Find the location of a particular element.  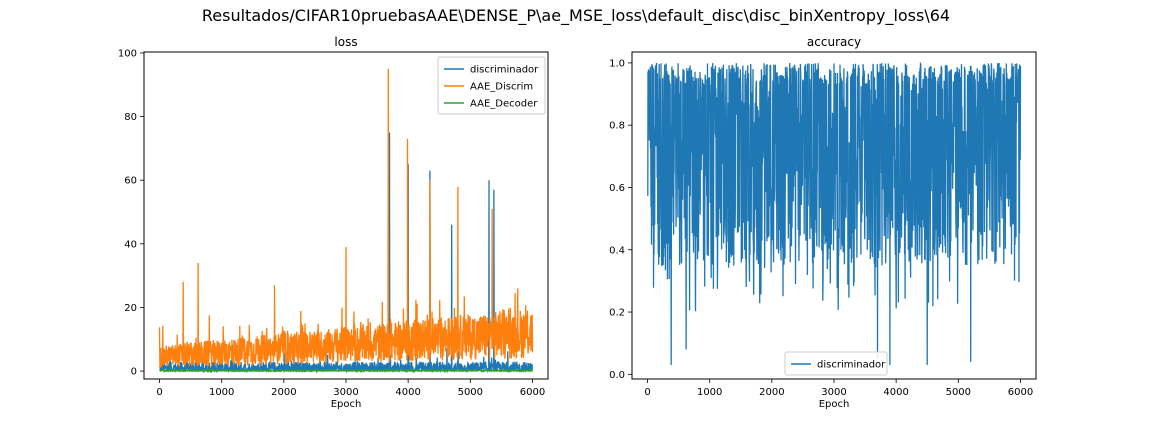

accuracy-plot-xlabel: Epoch is located at coordinates (834, 404).